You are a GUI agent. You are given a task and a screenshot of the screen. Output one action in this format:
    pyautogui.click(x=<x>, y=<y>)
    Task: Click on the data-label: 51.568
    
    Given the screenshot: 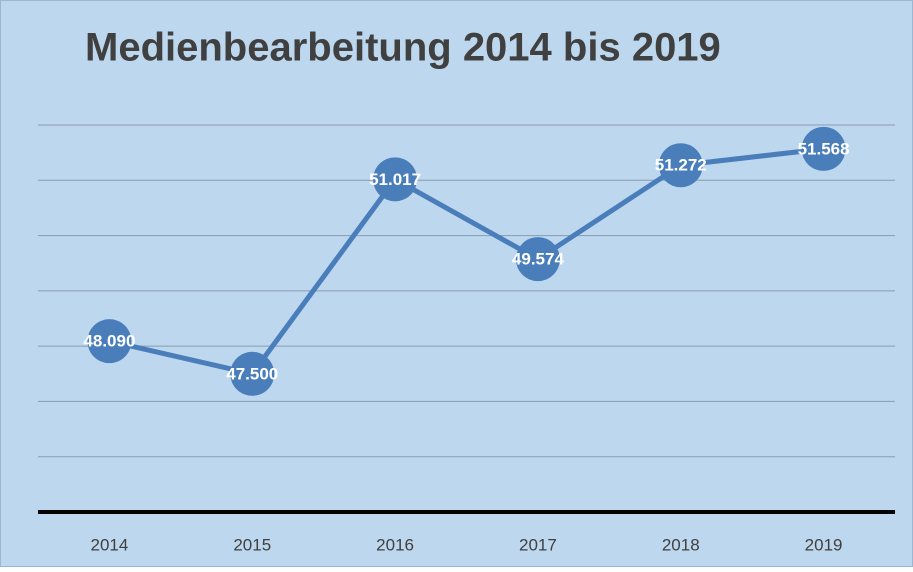 What is the action you would take?
    pyautogui.click(x=824, y=148)
    